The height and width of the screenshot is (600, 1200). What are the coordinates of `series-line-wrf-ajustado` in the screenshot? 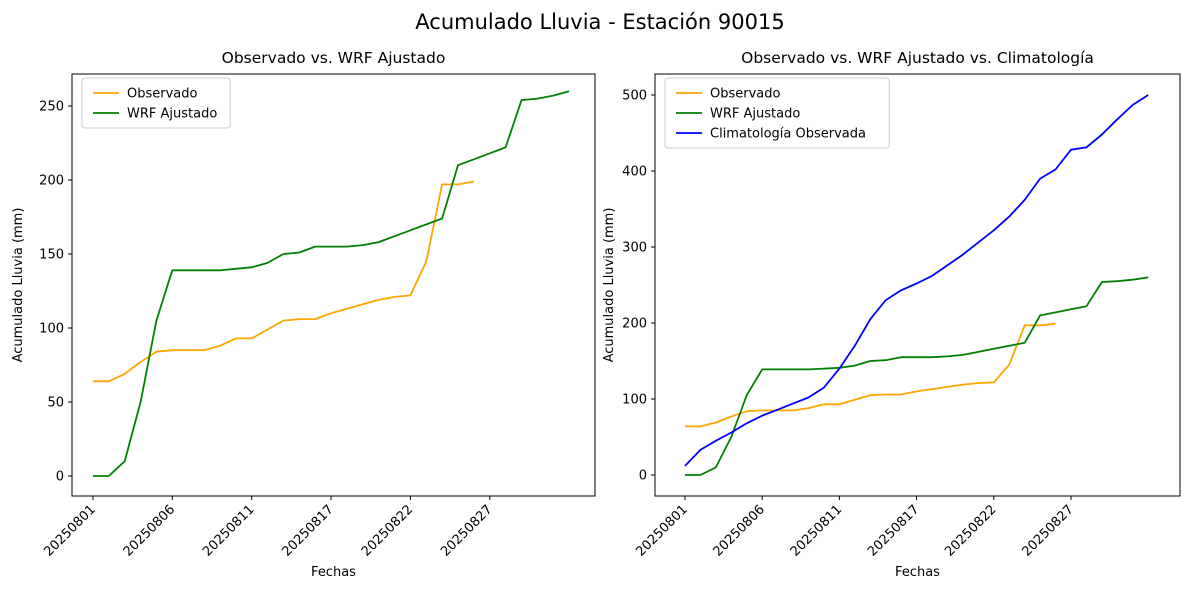 It's located at (917, 376).